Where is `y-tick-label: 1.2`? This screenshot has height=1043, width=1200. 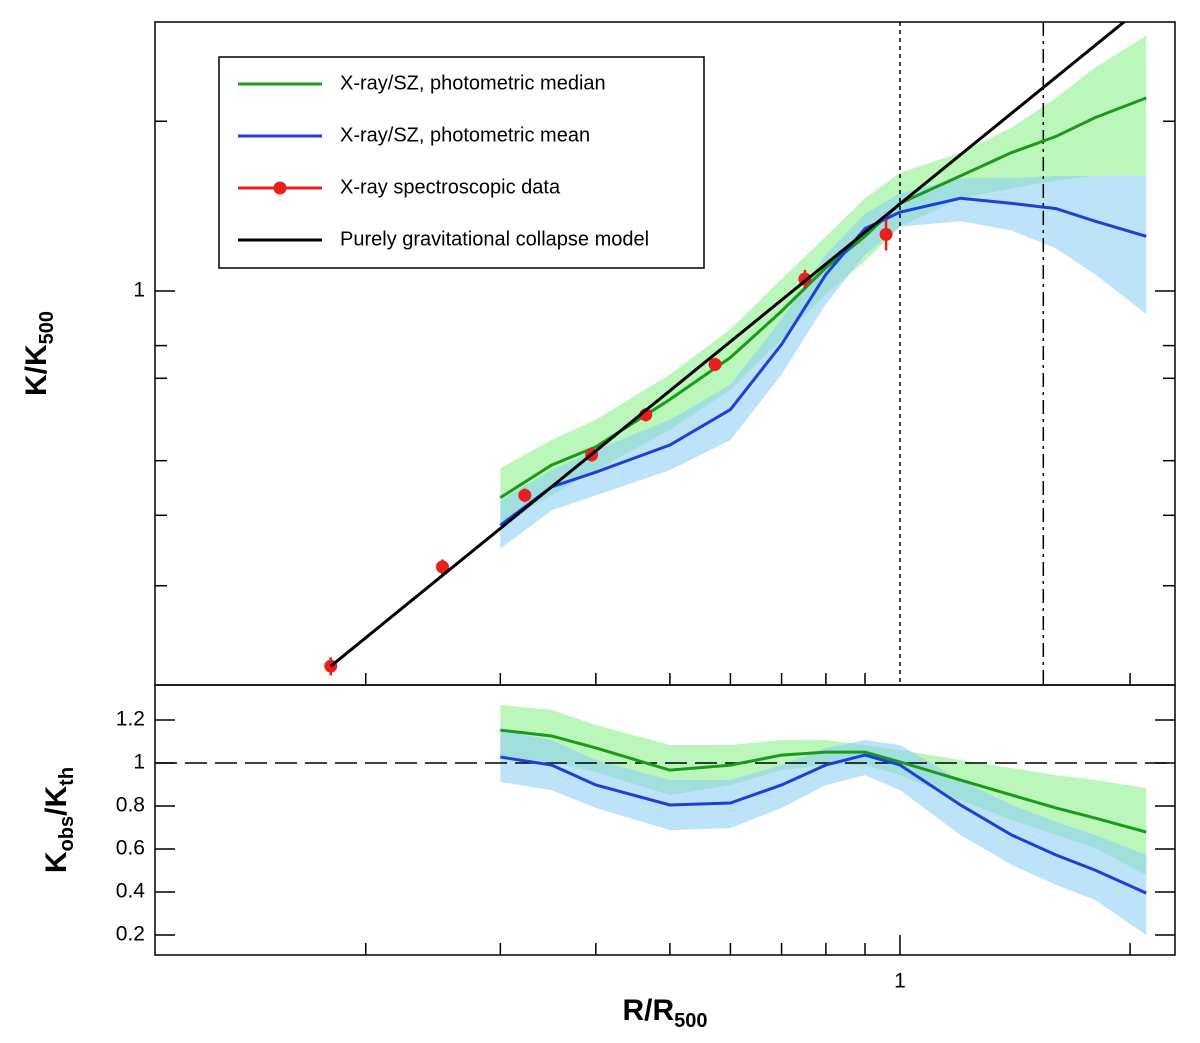 y-tick-label: 1.2 is located at coordinates (130, 719).